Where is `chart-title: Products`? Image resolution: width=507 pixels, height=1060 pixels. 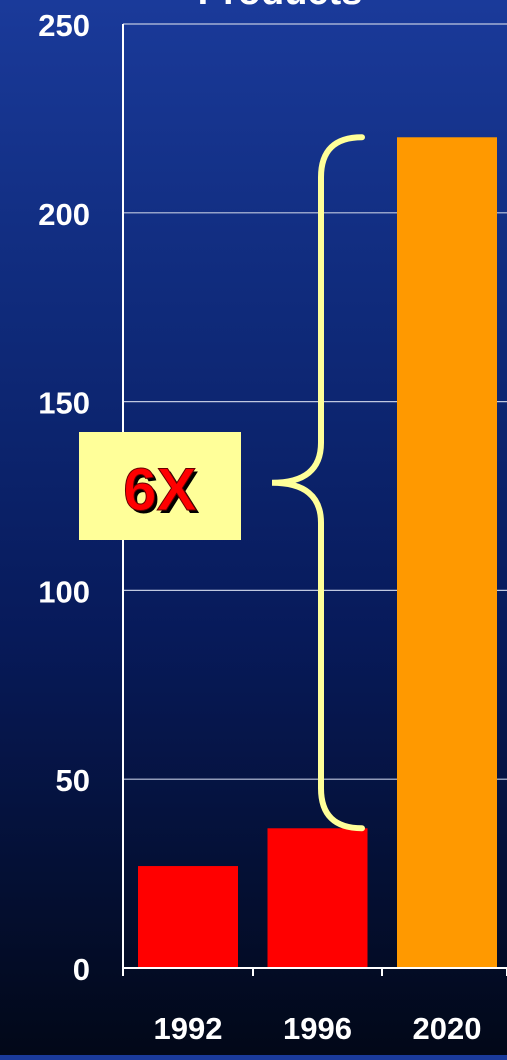
chart-title: Products is located at coordinates (280, 6).